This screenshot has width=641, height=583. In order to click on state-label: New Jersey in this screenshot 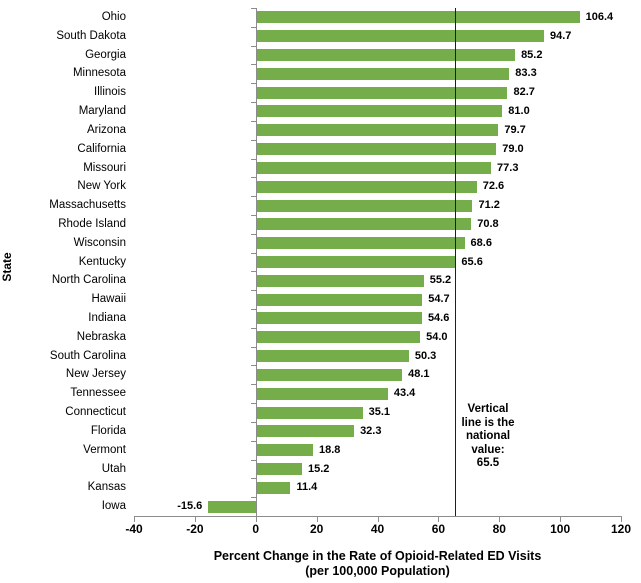, I will do `click(95, 374)`.